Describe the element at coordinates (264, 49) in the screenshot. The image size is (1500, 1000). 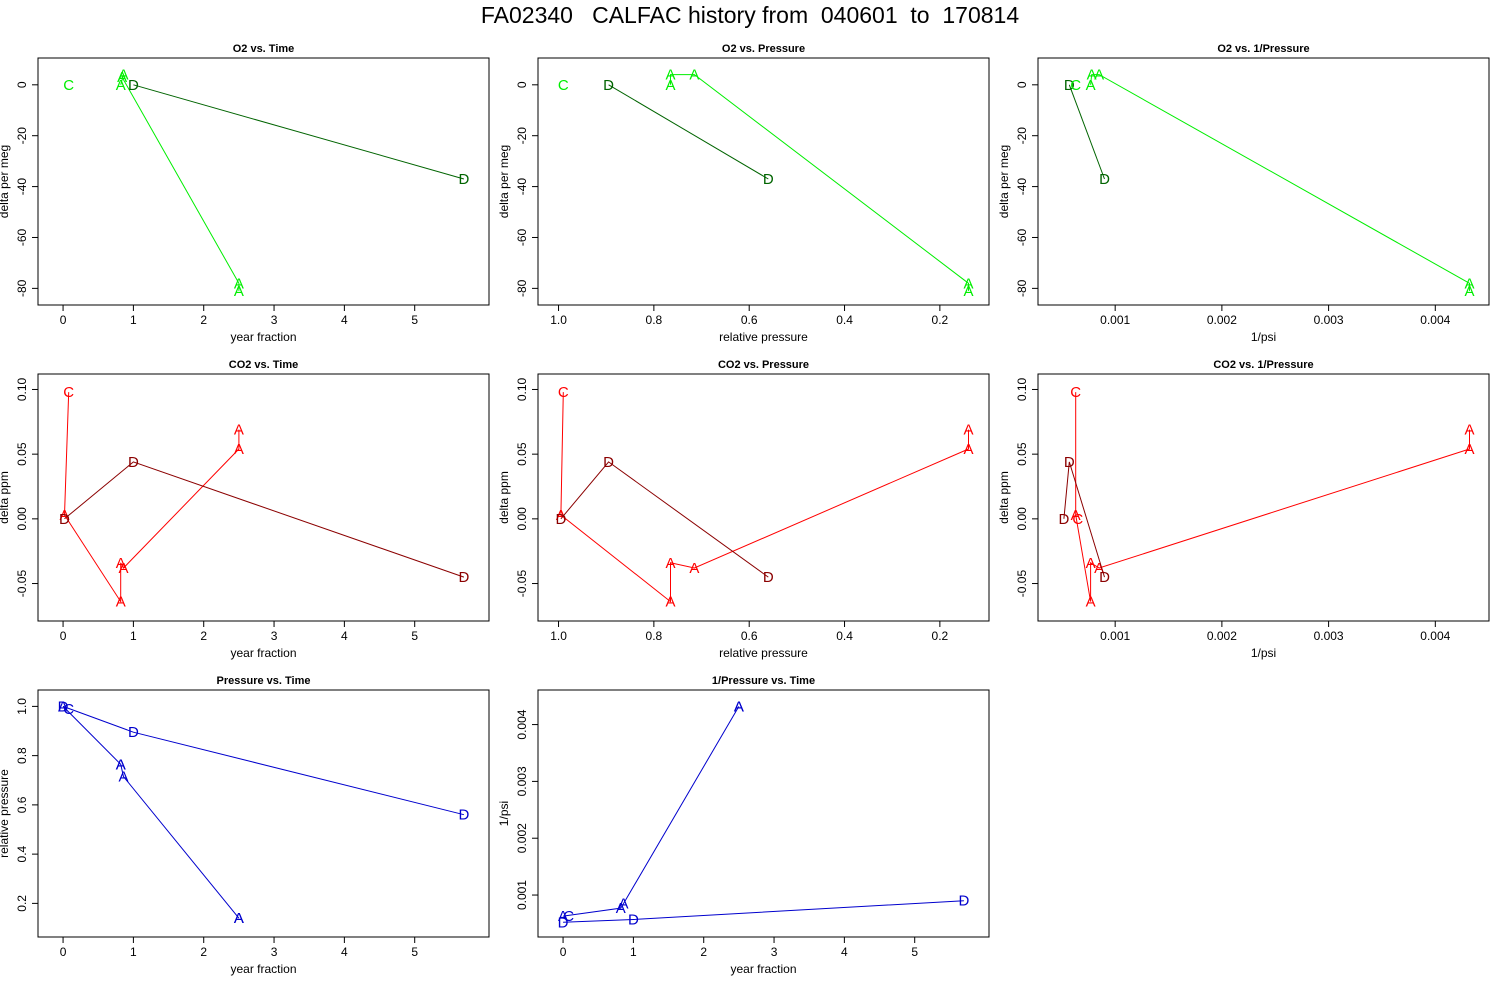
I see `chart-title: O2 vs. Time` at that location.